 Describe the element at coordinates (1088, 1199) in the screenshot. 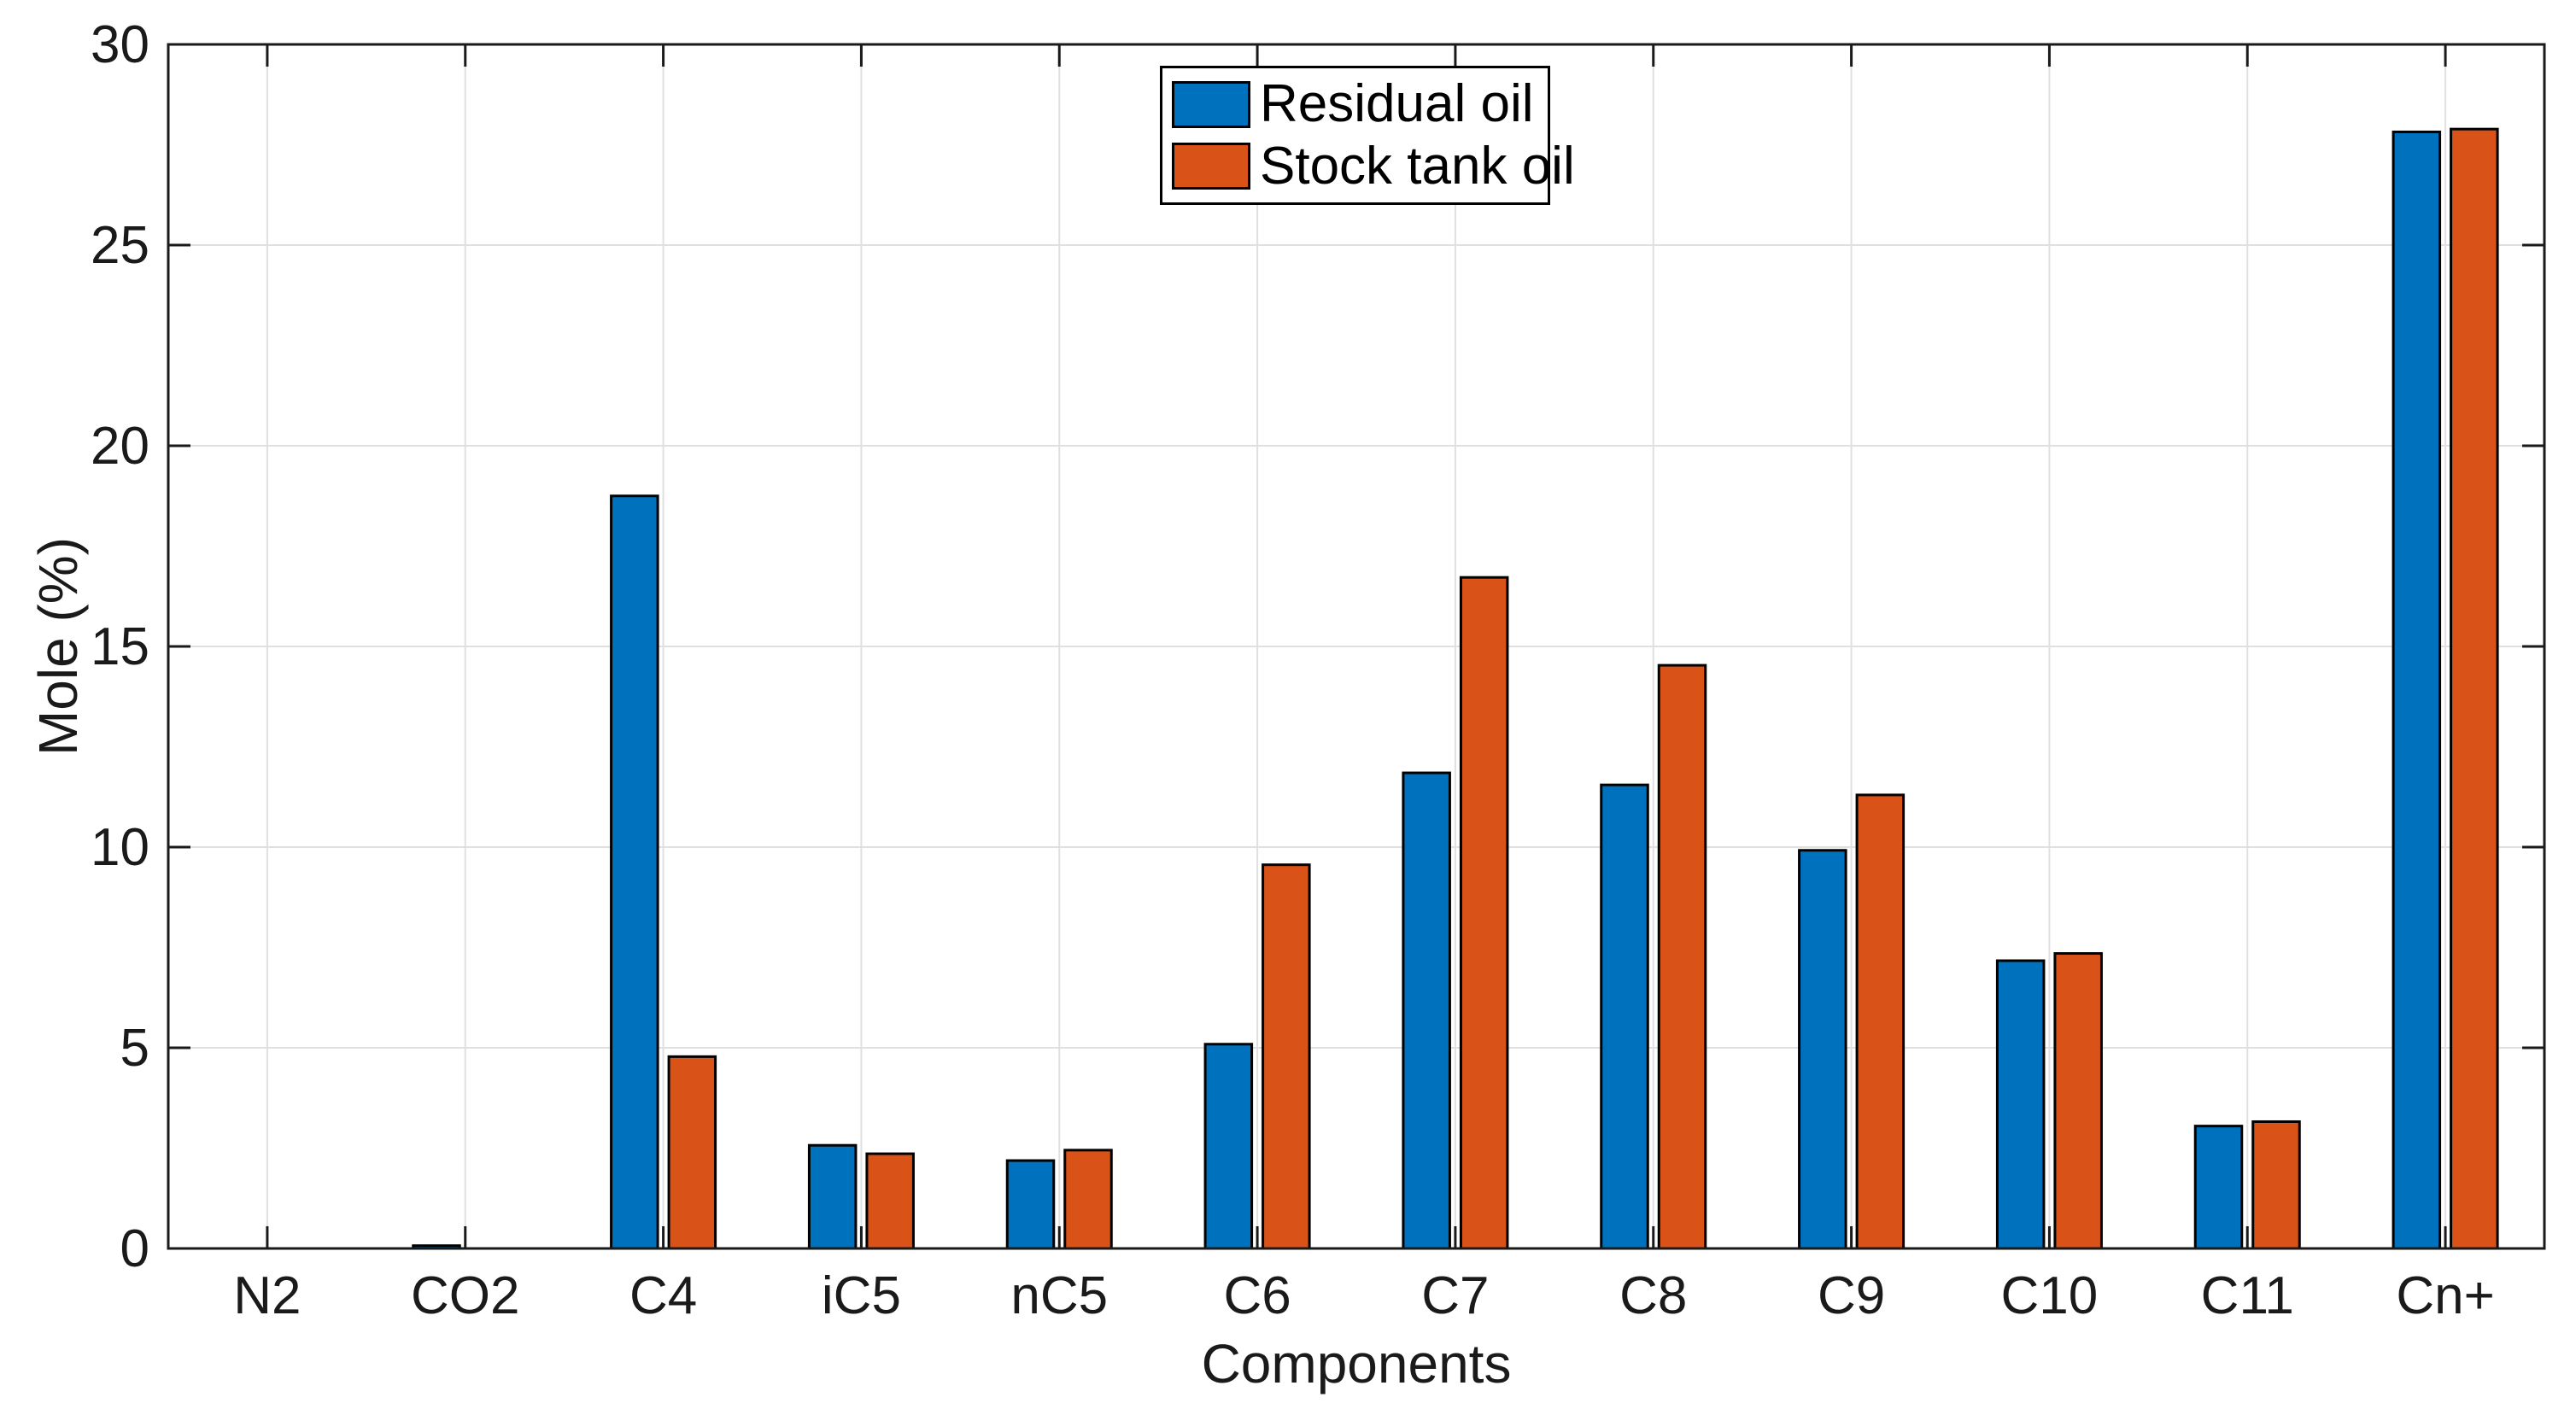

I see `bar-stock-tank-oil-nc5` at that location.